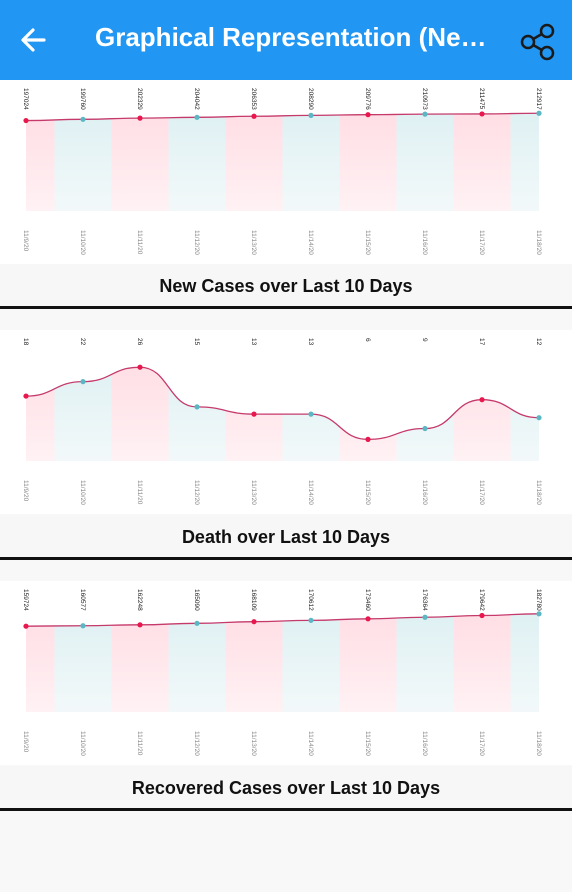  What do you see at coordinates (286, 537) in the screenshot?
I see `death-caption: Death over Last 10 Days` at bounding box center [286, 537].